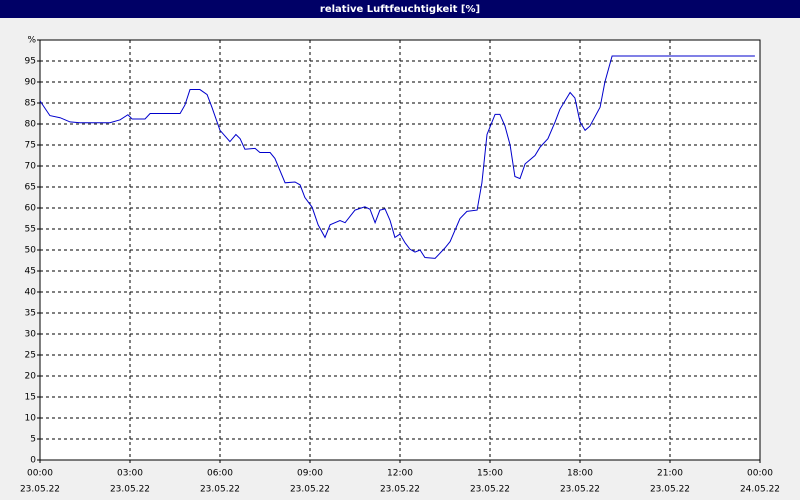  What do you see at coordinates (31, 83) in the screenshot?
I see `y-tick-label: 90` at bounding box center [31, 83].